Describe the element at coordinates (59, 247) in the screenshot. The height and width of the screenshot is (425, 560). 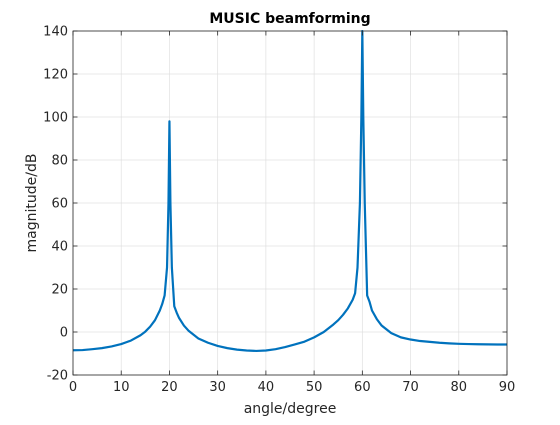
I see `y-tick-label: 40` at that location.